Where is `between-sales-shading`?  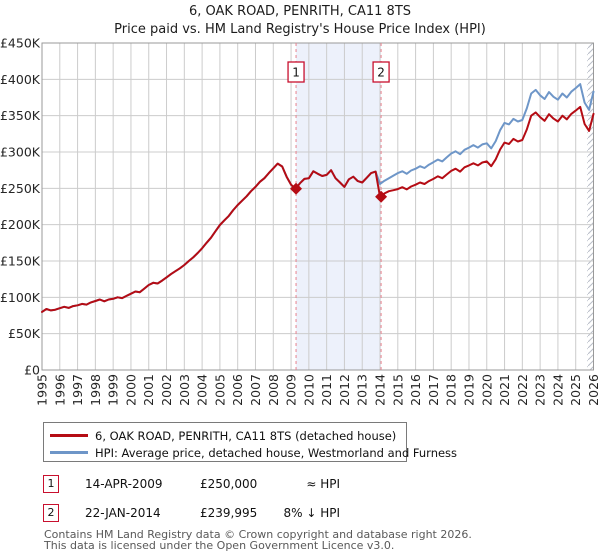
between-sales-shading is located at coordinates (339, 206).